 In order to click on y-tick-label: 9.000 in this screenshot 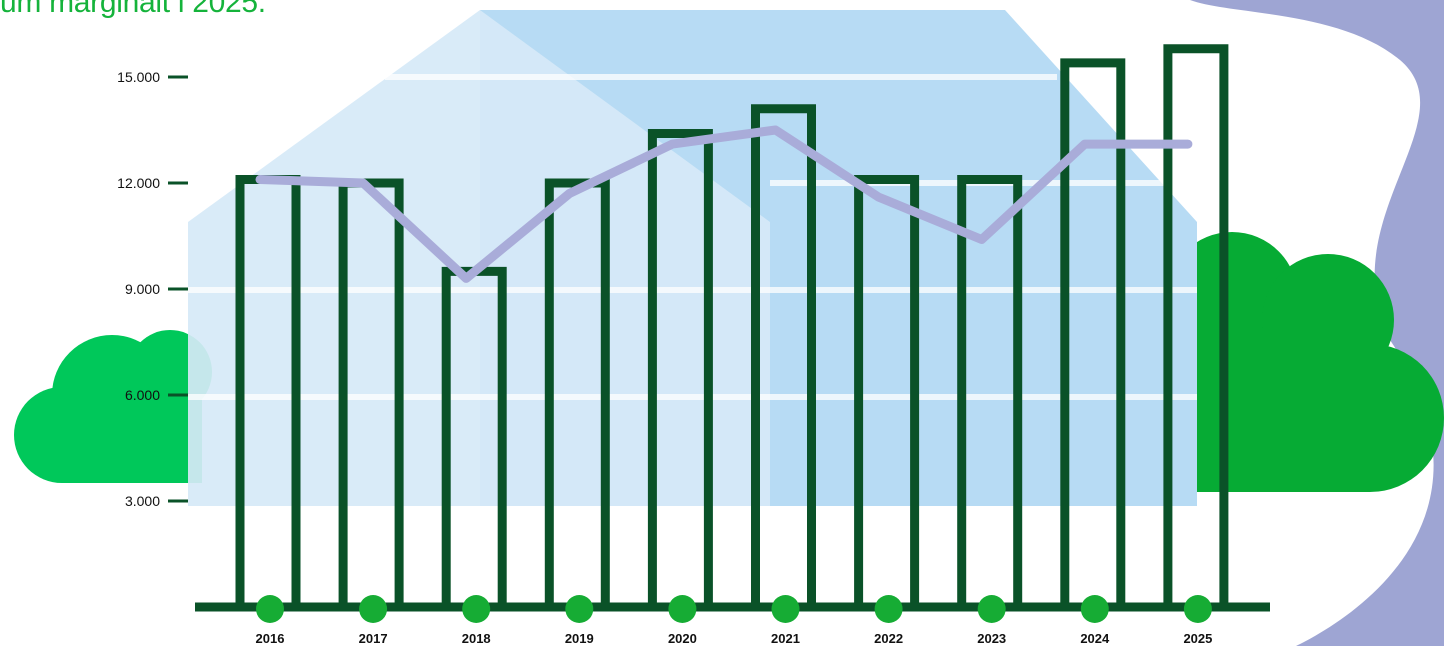, I will do `click(142, 289)`.